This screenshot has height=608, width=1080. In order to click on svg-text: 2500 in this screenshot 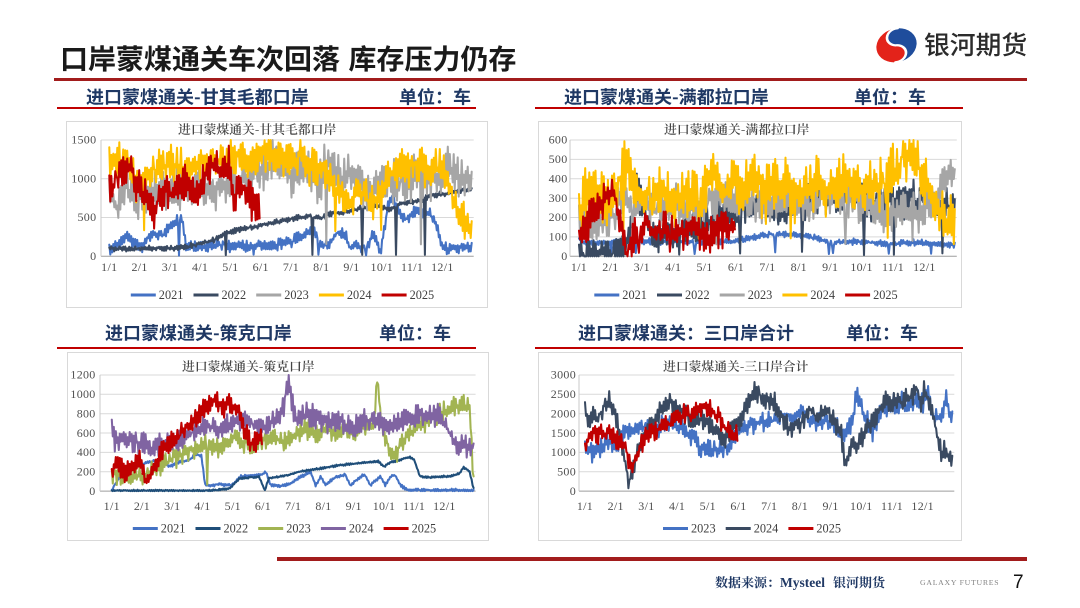, I will do `click(563, 394)`.